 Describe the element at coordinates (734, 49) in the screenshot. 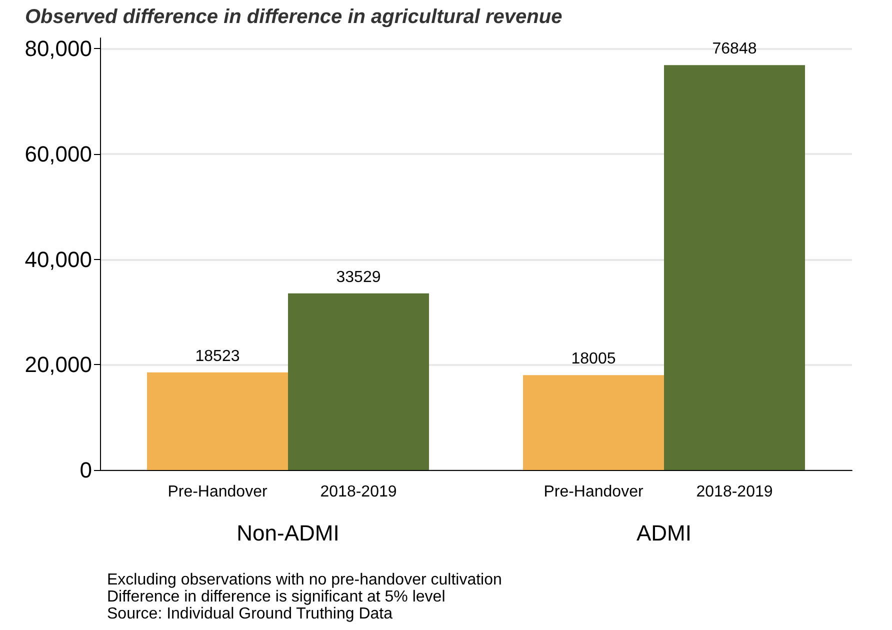

I see `data-label: 76848` at that location.